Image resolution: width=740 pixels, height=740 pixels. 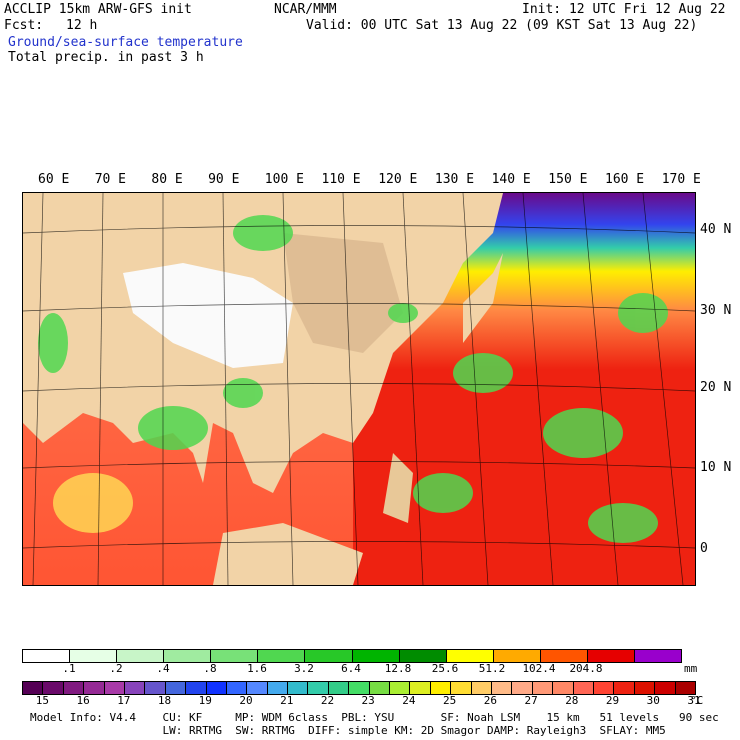 I want to click on latitude-label: 30 N, so click(x=716, y=310).